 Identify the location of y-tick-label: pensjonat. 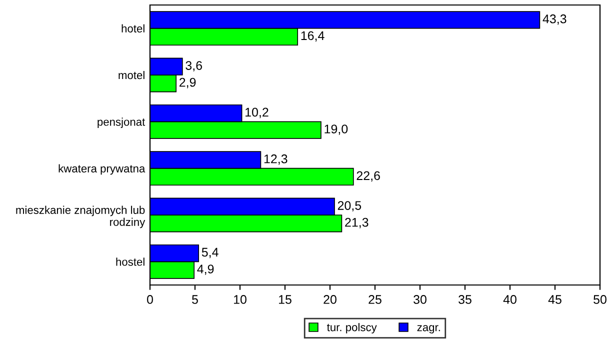
(122, 123).